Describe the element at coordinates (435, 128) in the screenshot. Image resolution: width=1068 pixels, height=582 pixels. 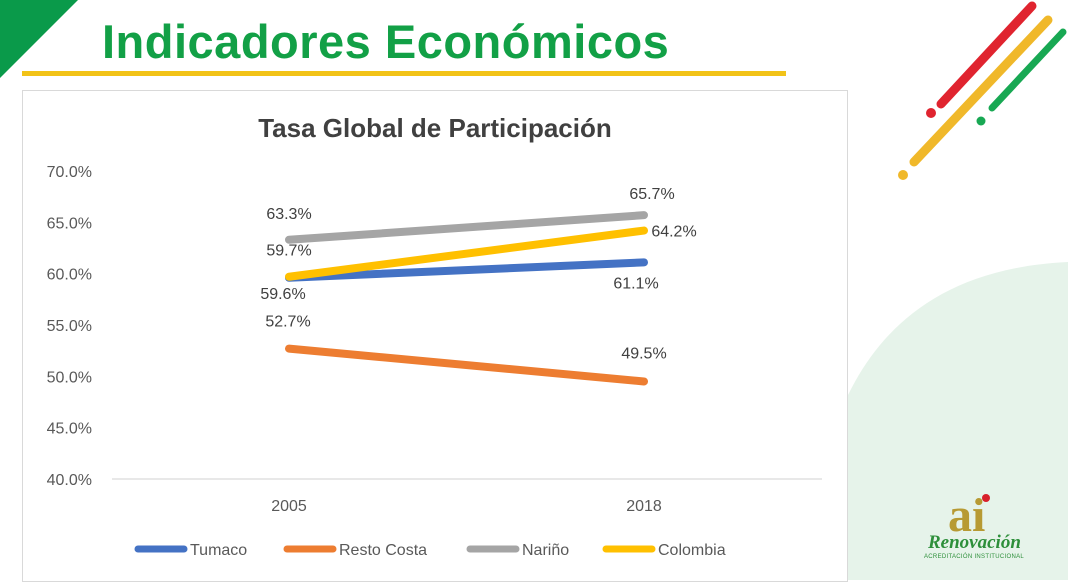
I see `chart-title: Tasa Global de Participación` at that location.